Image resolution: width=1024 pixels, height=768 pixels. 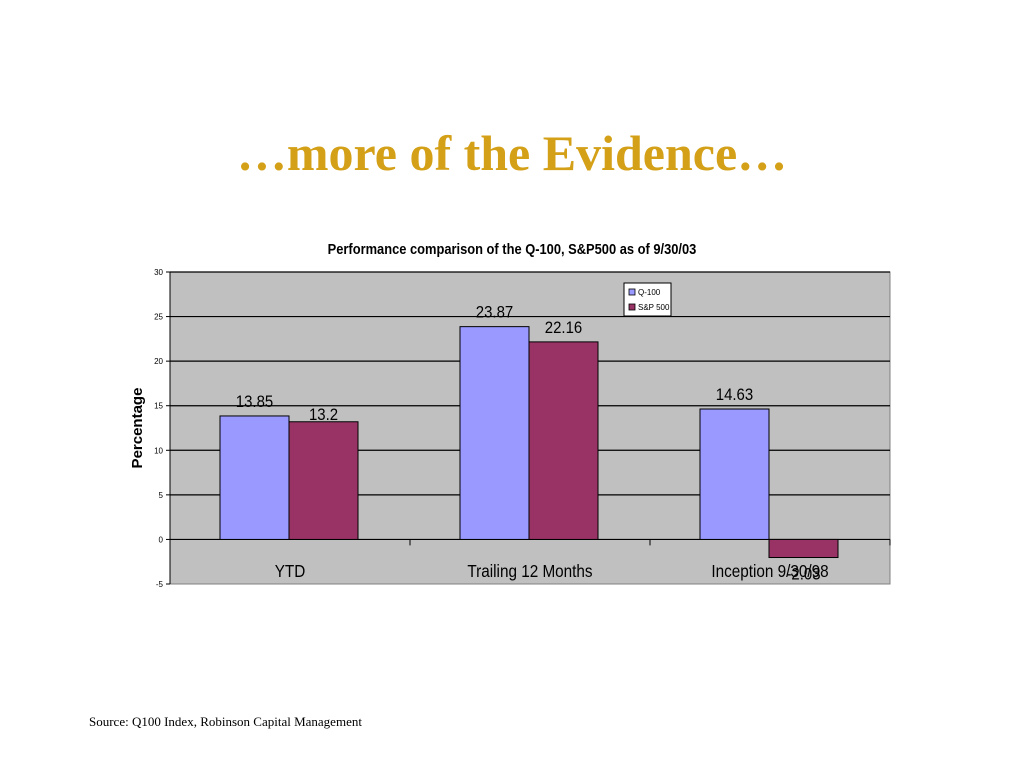 What do you see at coordinates (290, 571) in the screenshot?
I see `x-tick-label: YTD` at bounding box center [290, 571].